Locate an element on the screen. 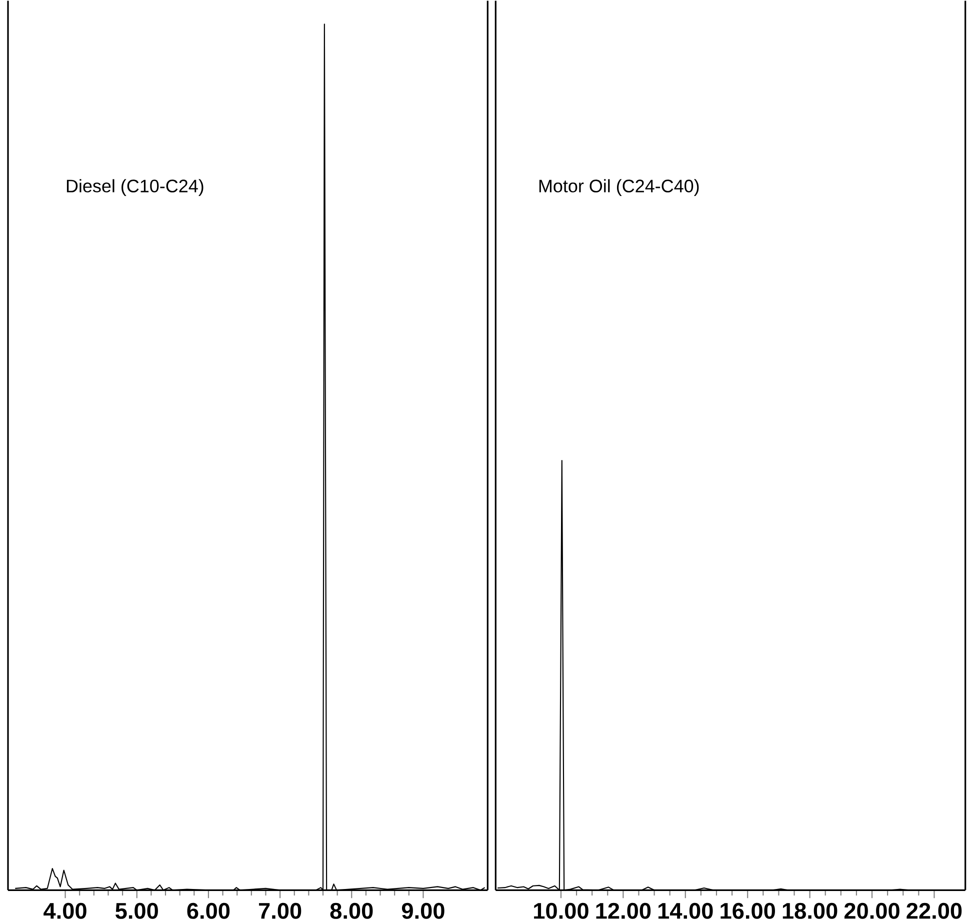 Image resolution: width=967 pixels, height=924 pixels. x-tick-label: 12.00 is located at coordinates (623, 910).